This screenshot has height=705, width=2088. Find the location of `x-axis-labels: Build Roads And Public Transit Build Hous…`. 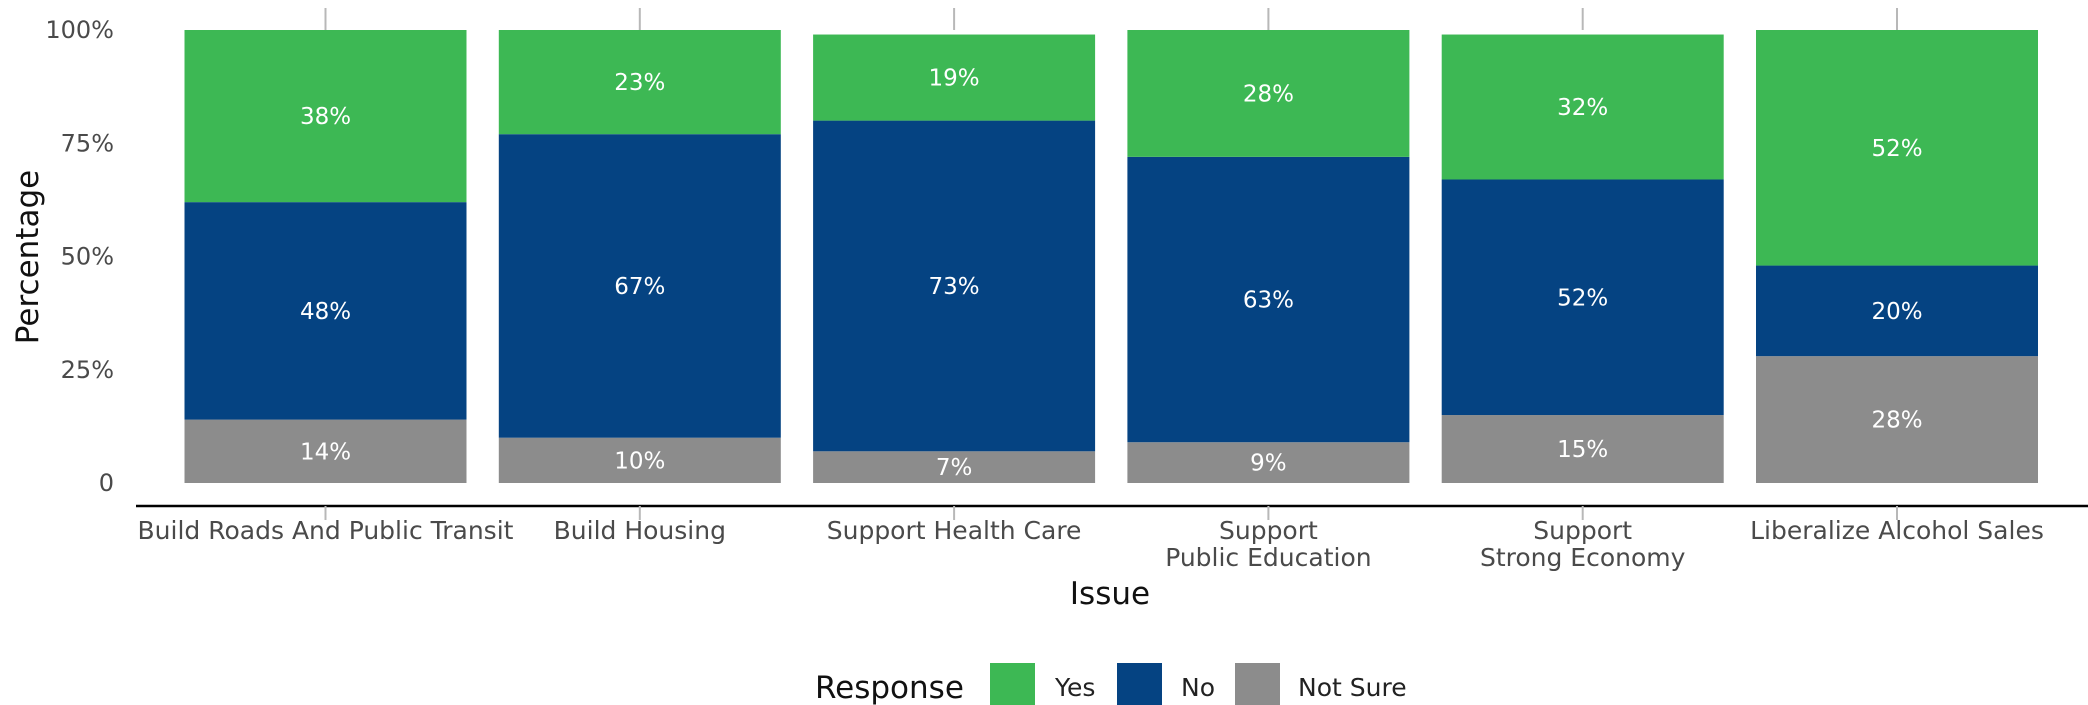

x-axis-labels: Build Roads And Public Transit Build Hous… is located at coordinates (1091, 544).